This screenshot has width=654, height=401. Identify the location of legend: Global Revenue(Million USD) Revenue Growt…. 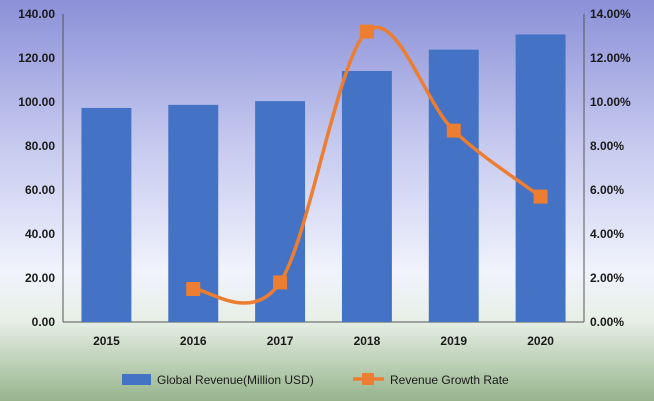
(315, 380).